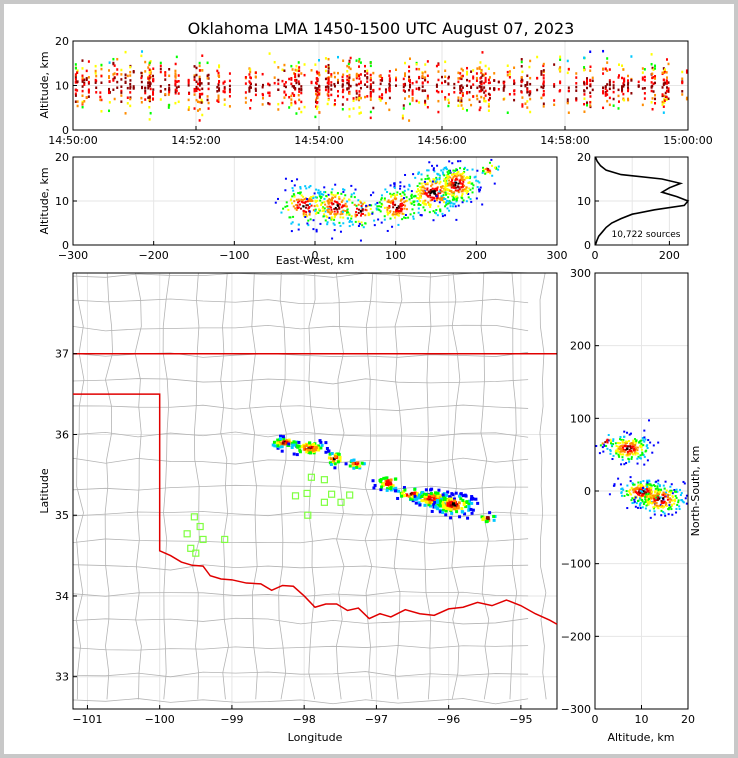 The height and width of the screenshot is (758, 738). Describe the element at coordinates (44, 491) in the screenshot. I see `p4-y-label: Latitude` at that location.